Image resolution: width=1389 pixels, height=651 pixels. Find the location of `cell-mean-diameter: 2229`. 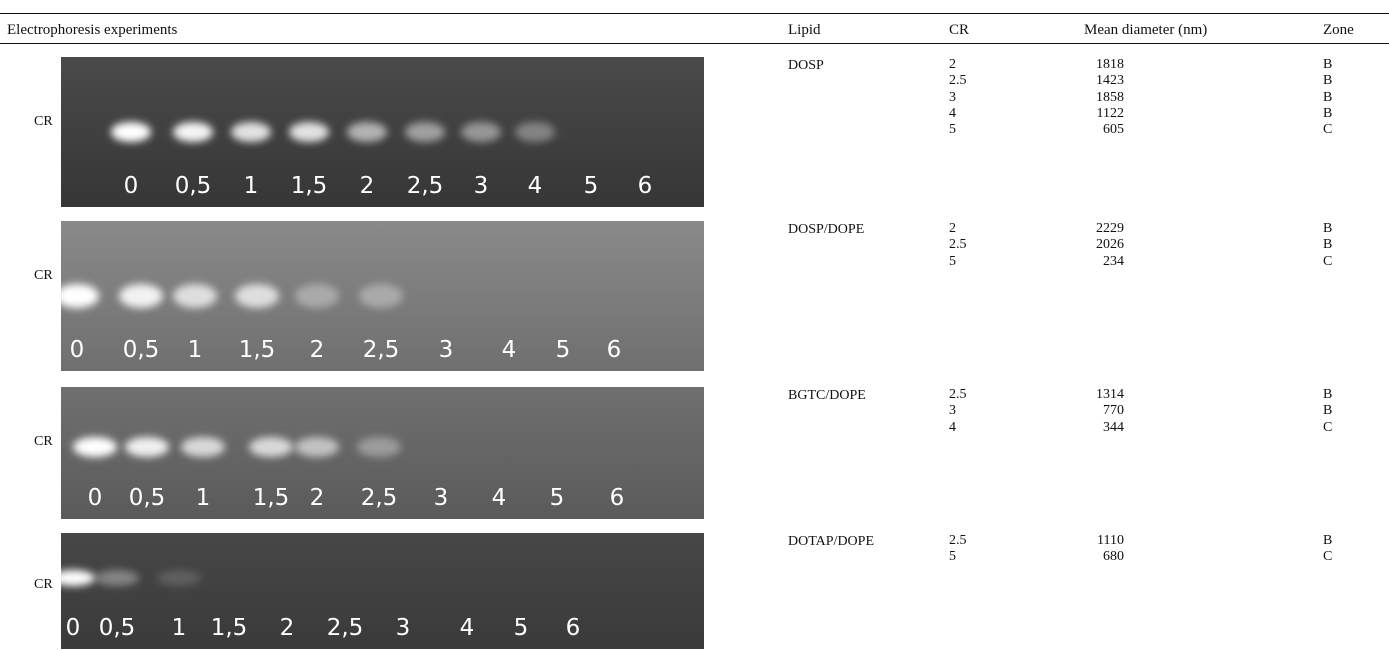

cell-mean-diameter: 2229 is located at coordinates (1110, 228).